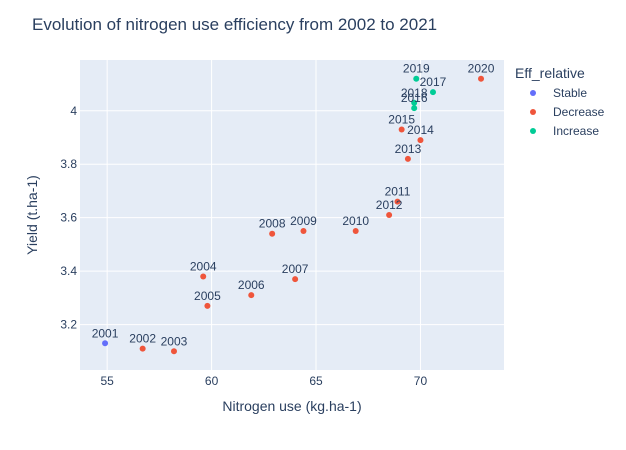 This screenshot has height=450, width=626. Describe the element at coordinates (303, 221) in the screenshot. I see `point-label-2009: 2009` at that location.